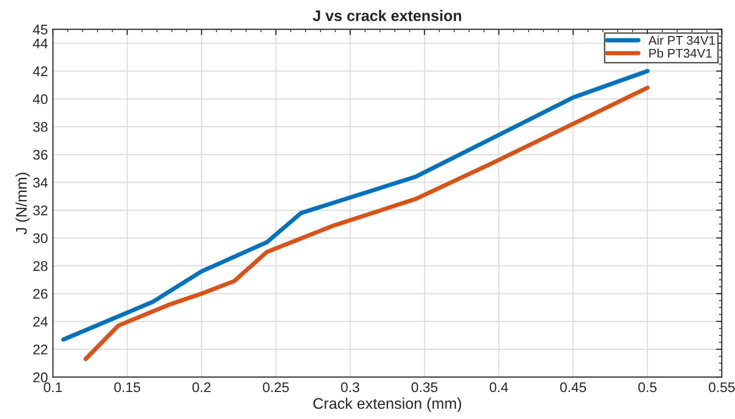 The height and width of the screenshot is (419, 735). Describe the element at coordinates (681, 40) in the screenshot. I see `text: Air PT 34V1` at that location.